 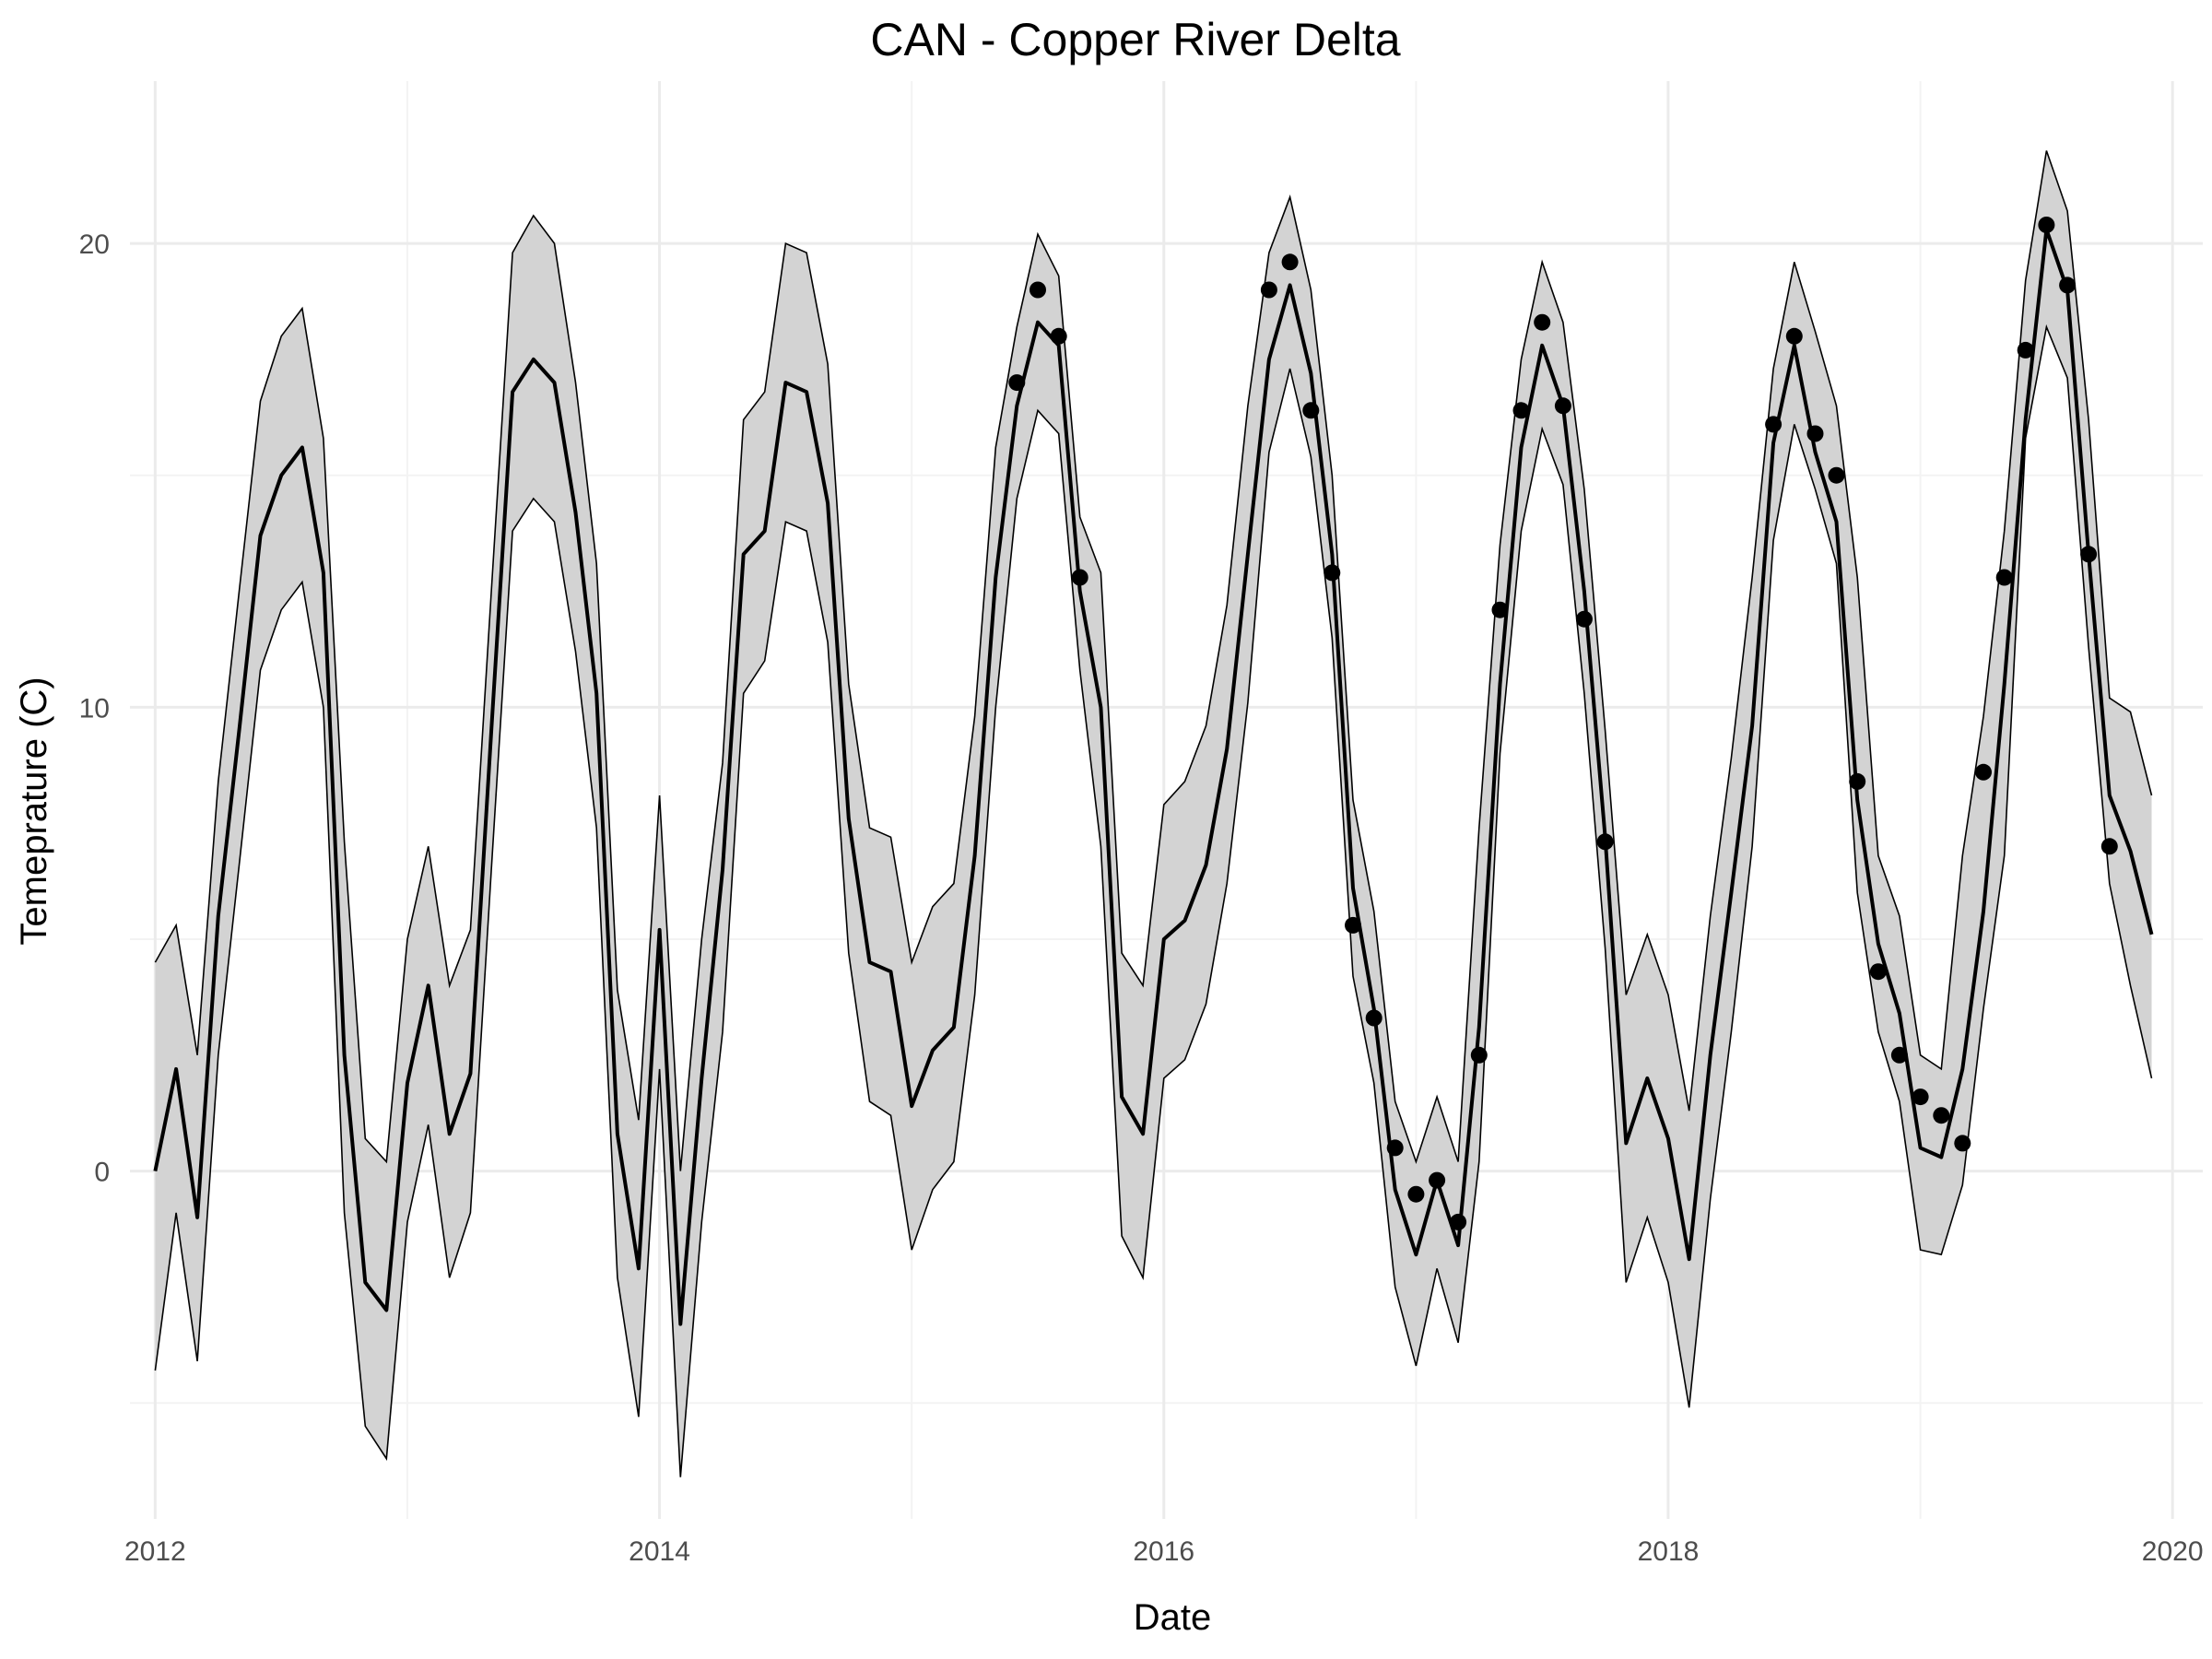 What do you see at coordinates (94, 708) in the screenshot?
I see `y-tick-label: 10` at bounding box center [94, 708].